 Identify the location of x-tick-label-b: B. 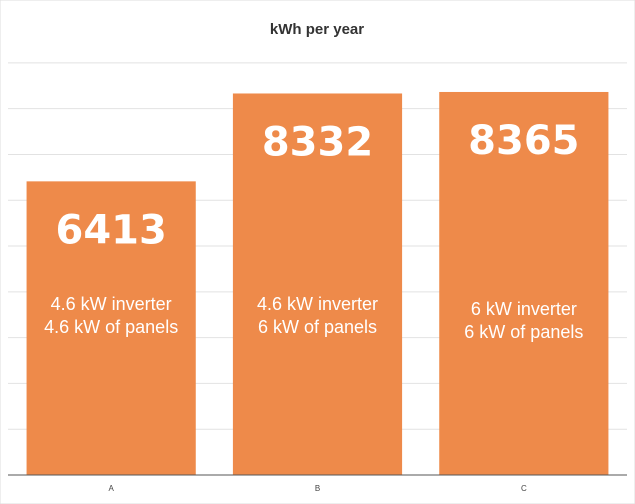
(317, 488).